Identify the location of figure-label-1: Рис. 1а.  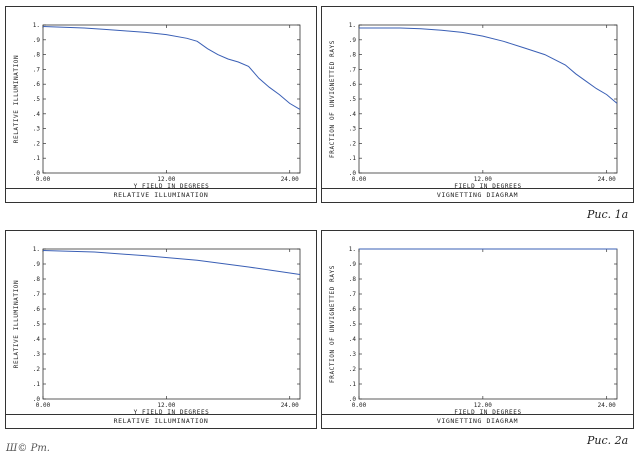
(608, 214).